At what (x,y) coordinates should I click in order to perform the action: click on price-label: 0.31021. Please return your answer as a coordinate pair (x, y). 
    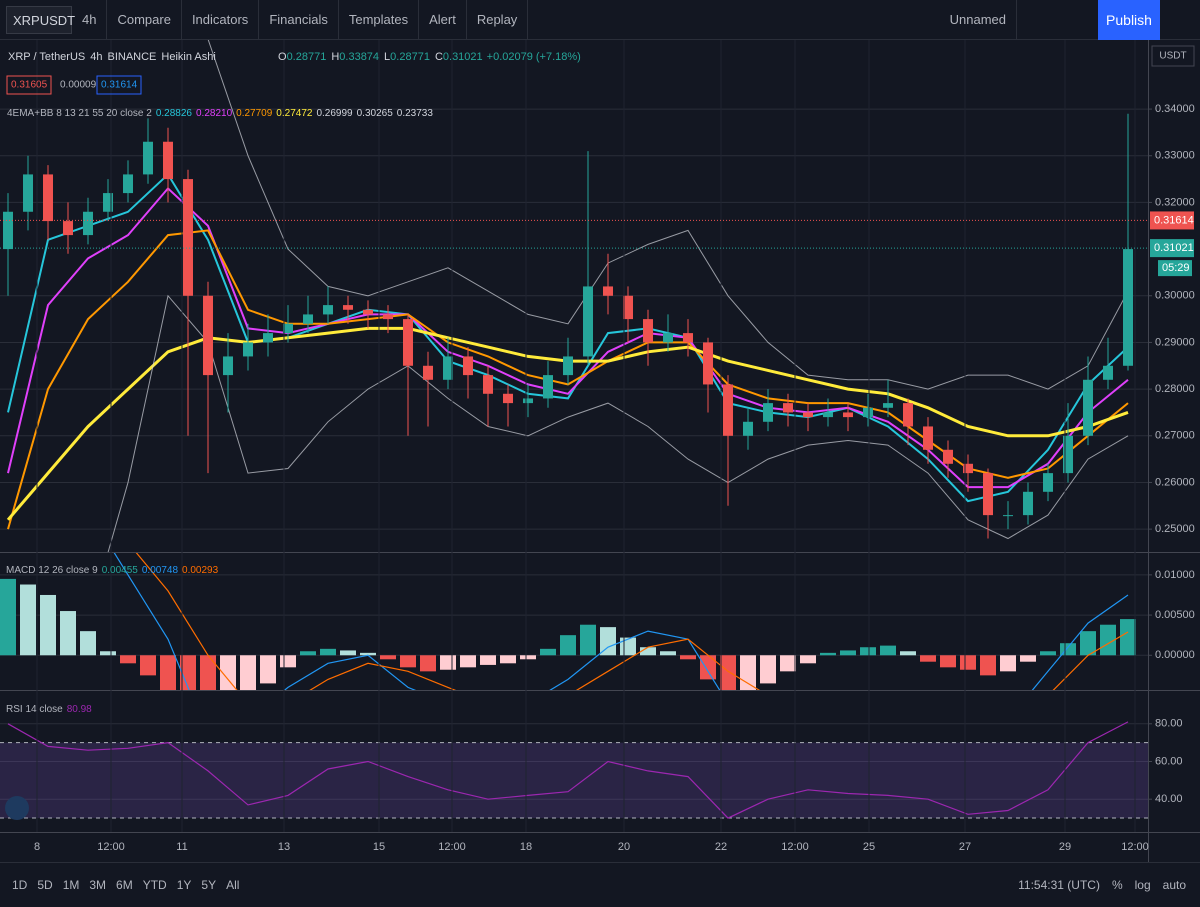
    Looking at the image, I should click on (1174, 248).